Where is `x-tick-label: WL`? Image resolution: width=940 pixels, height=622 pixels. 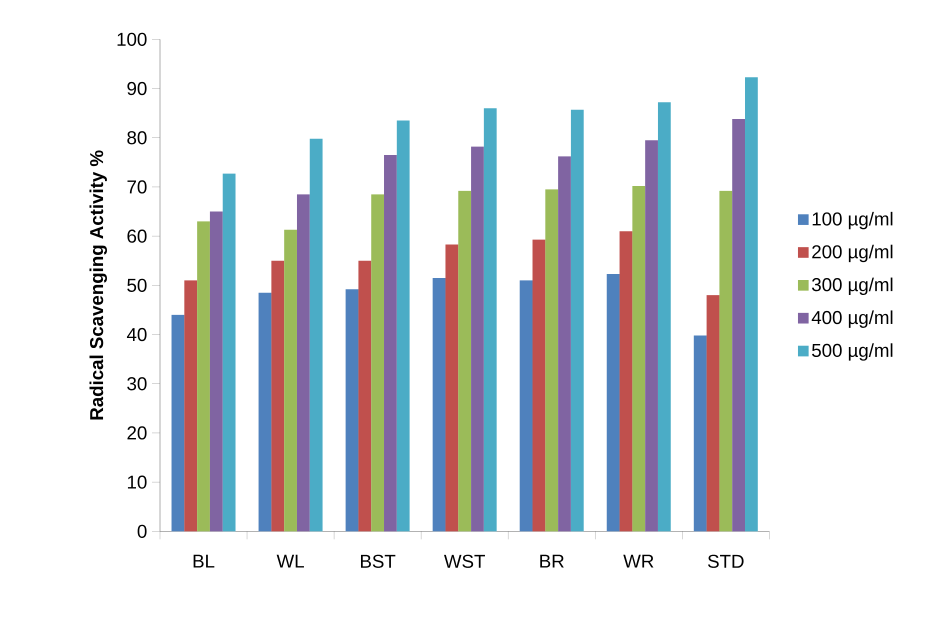
x-tick-label: WL is located at coordinates (290, 561).